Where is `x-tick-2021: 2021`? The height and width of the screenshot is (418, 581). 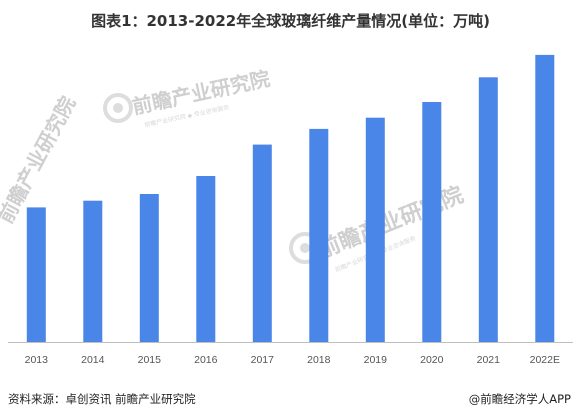 x-tick-2021: 2021 is located at coordinates (489, 360).